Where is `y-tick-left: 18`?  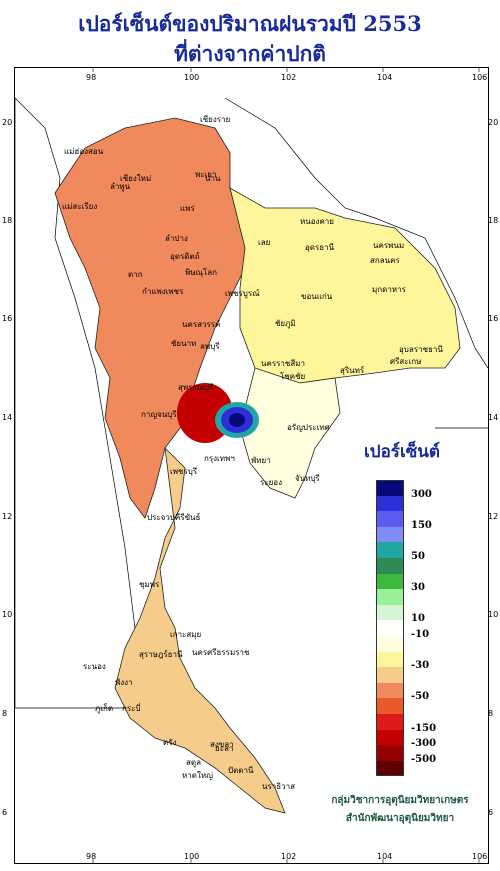 y-tick-left: 18 is located at coordinates (7, 220).